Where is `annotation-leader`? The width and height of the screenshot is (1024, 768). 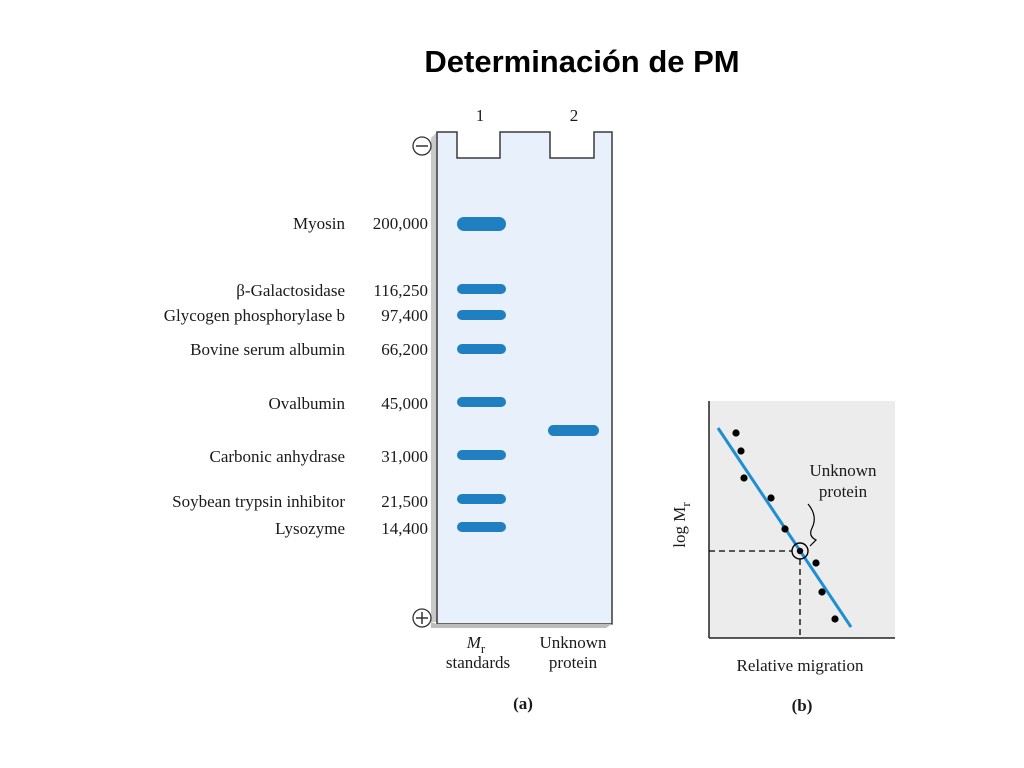
annotation-leader is located at coordinates (812, 525).